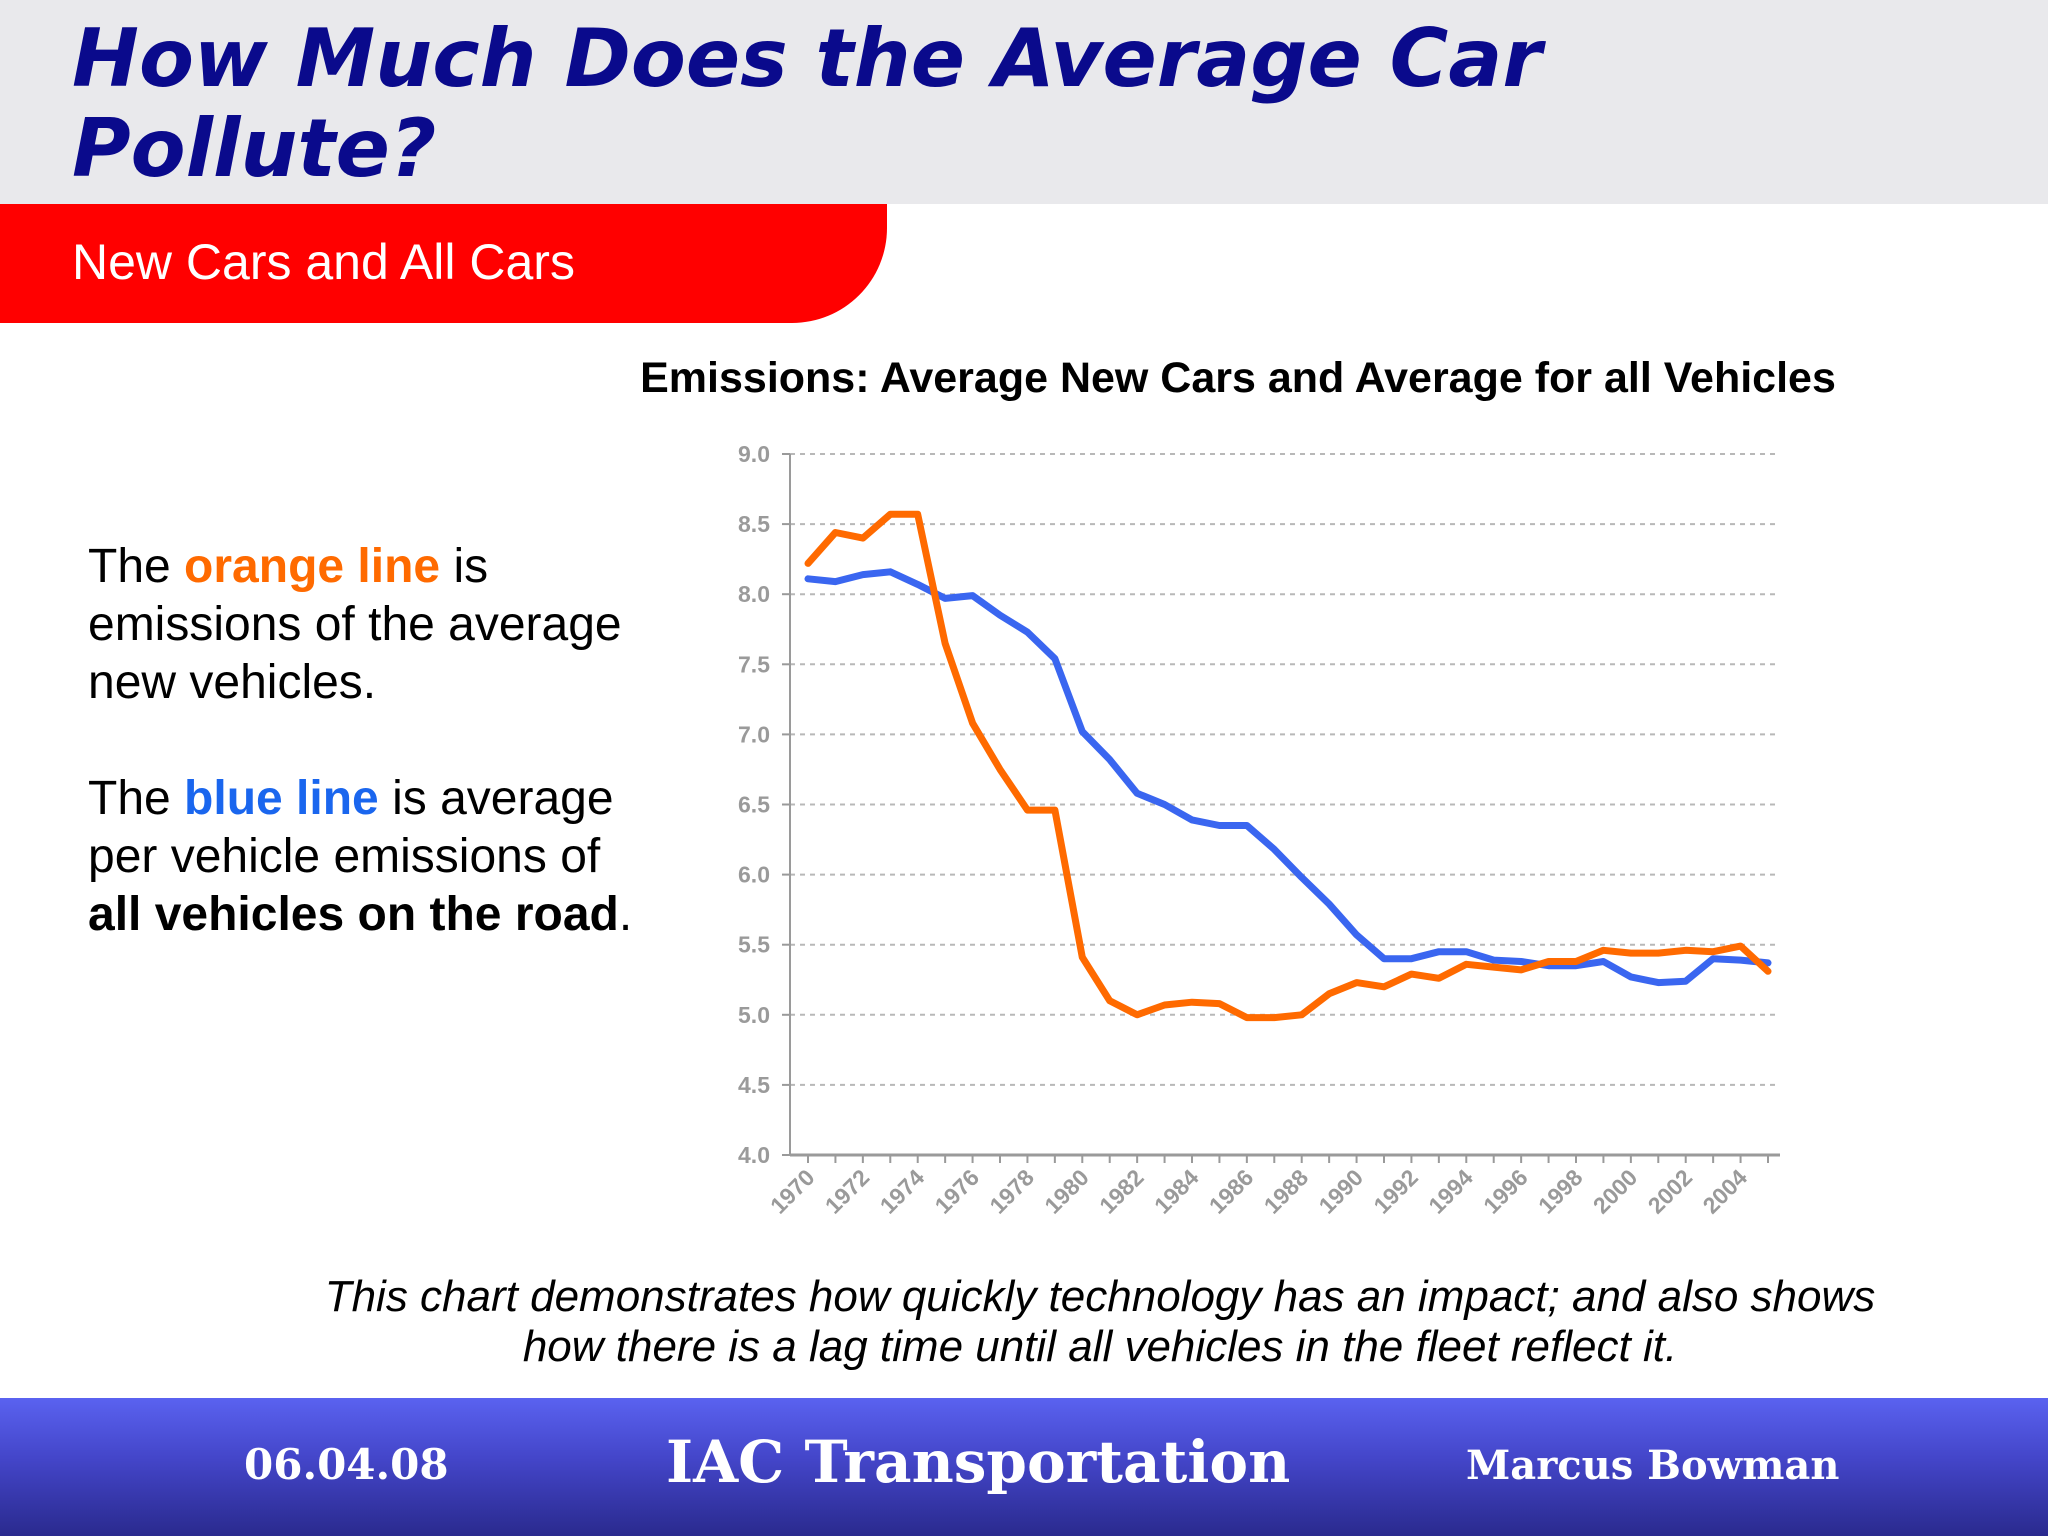 This screenshot has height=1536, width=2048. I want to click on y-tick-label: 5.0, so click(754, 1015).